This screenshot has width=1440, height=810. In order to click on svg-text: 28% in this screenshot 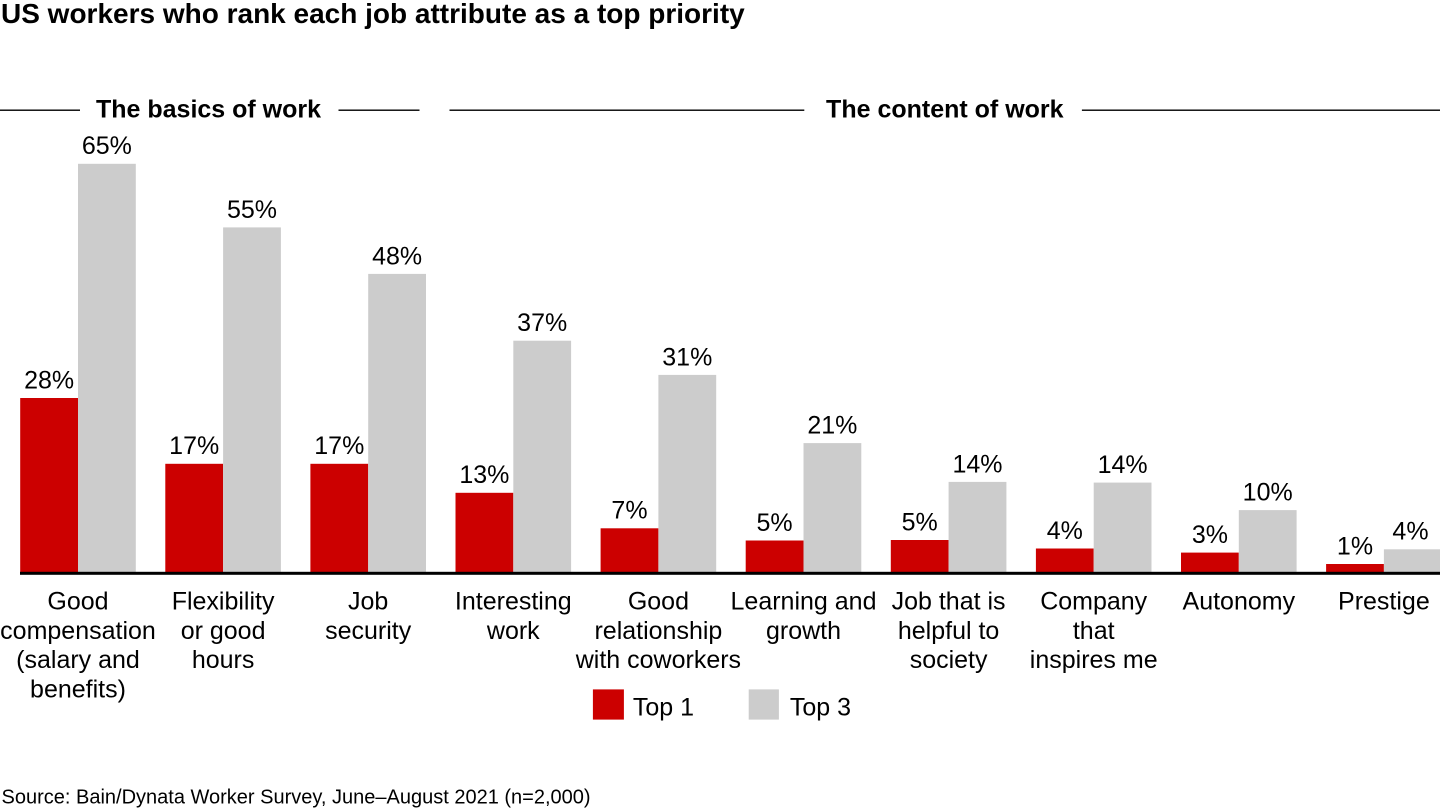, I will do `click(49, 380)`.